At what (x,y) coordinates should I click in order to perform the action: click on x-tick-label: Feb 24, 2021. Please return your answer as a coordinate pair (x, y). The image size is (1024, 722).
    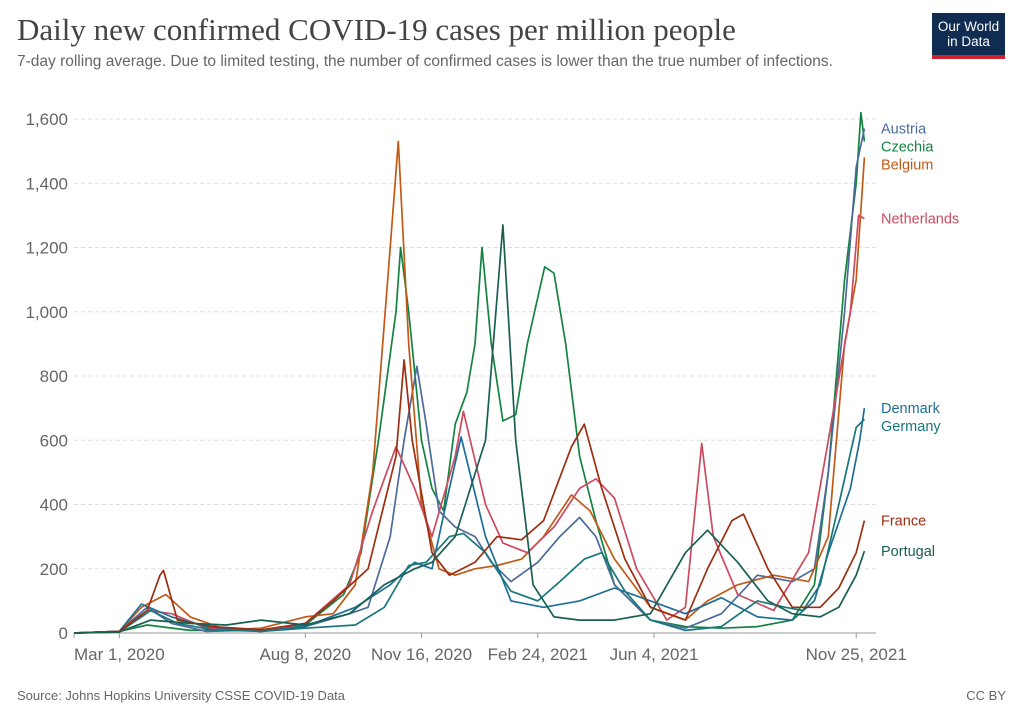
    Looking at the image, I should click on (538, 654).